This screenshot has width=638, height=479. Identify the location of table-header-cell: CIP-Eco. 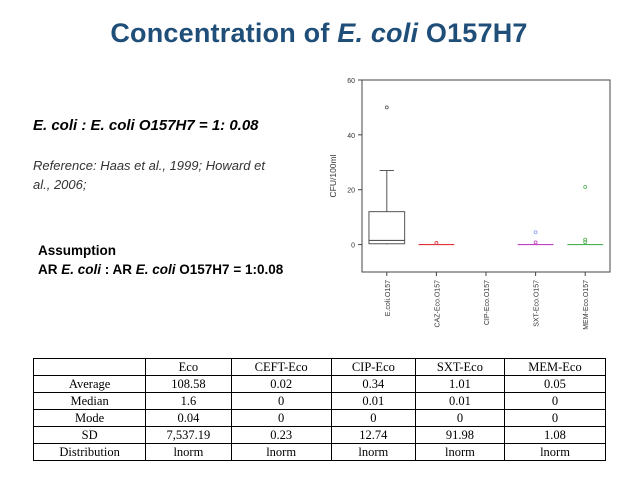
(373, 367).